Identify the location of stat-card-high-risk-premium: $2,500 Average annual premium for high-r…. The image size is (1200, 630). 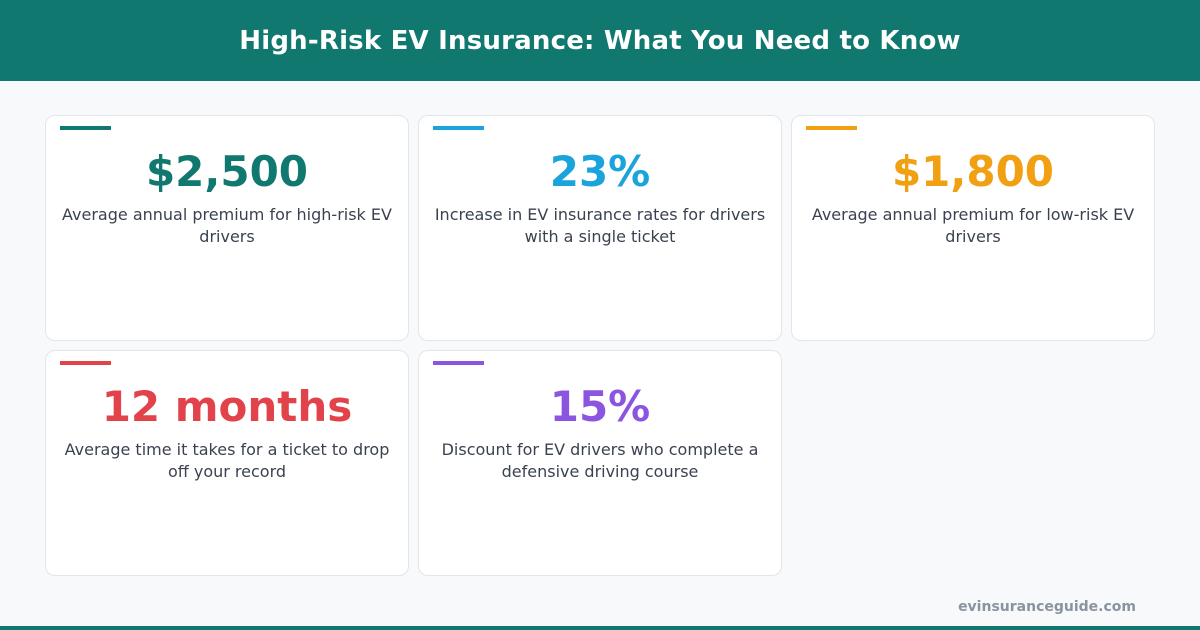
(227, 228).